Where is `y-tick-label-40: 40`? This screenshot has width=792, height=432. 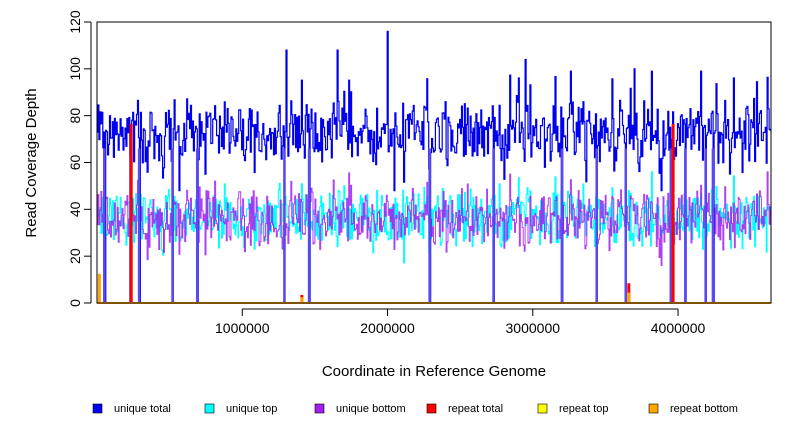 y-tick-label-40: 40 is located at coordinates (75, 209).